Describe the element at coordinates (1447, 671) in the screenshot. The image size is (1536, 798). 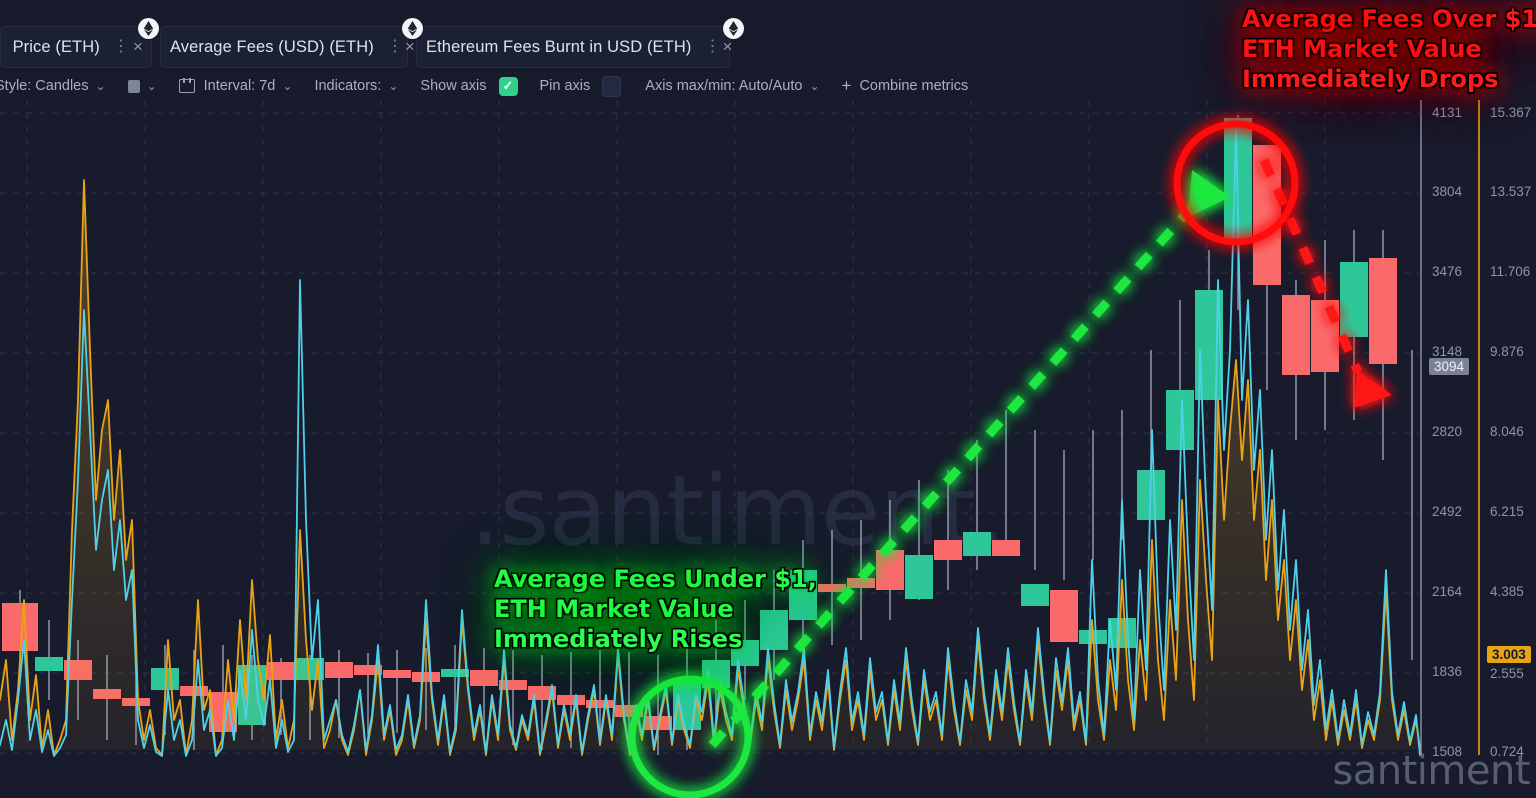
I see `price-tick: 1836` at that location.